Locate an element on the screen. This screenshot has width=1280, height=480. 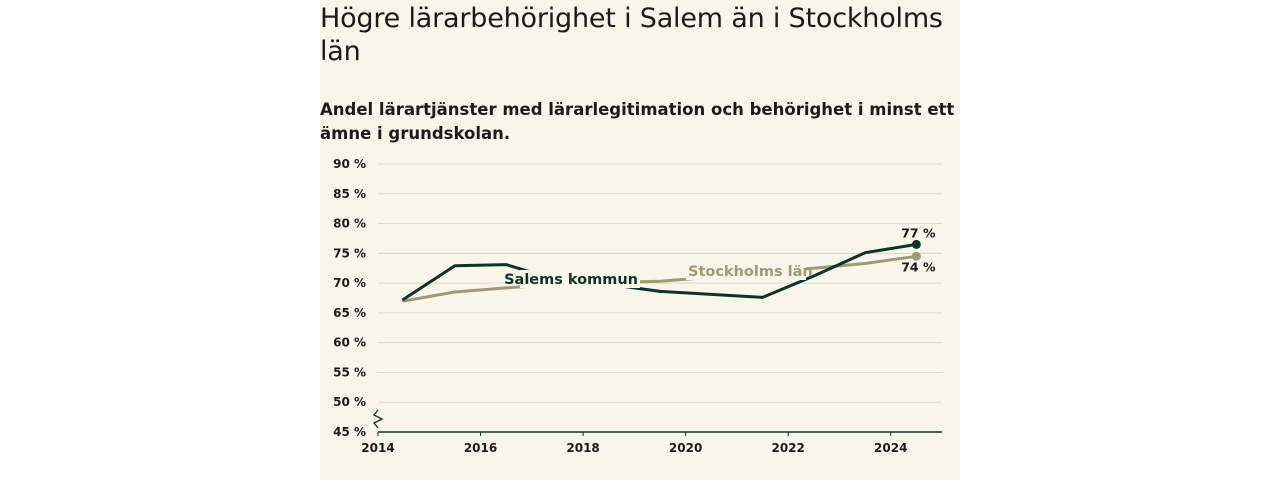
series-label: Salems kommun is located at coordinates (571, 280).